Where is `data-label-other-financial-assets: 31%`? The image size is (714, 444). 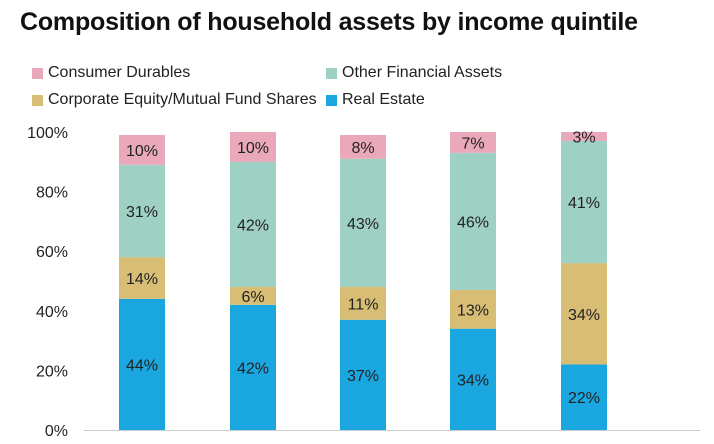
data-label-other-financial-assets: 31% is located at coordinates (142, 212).